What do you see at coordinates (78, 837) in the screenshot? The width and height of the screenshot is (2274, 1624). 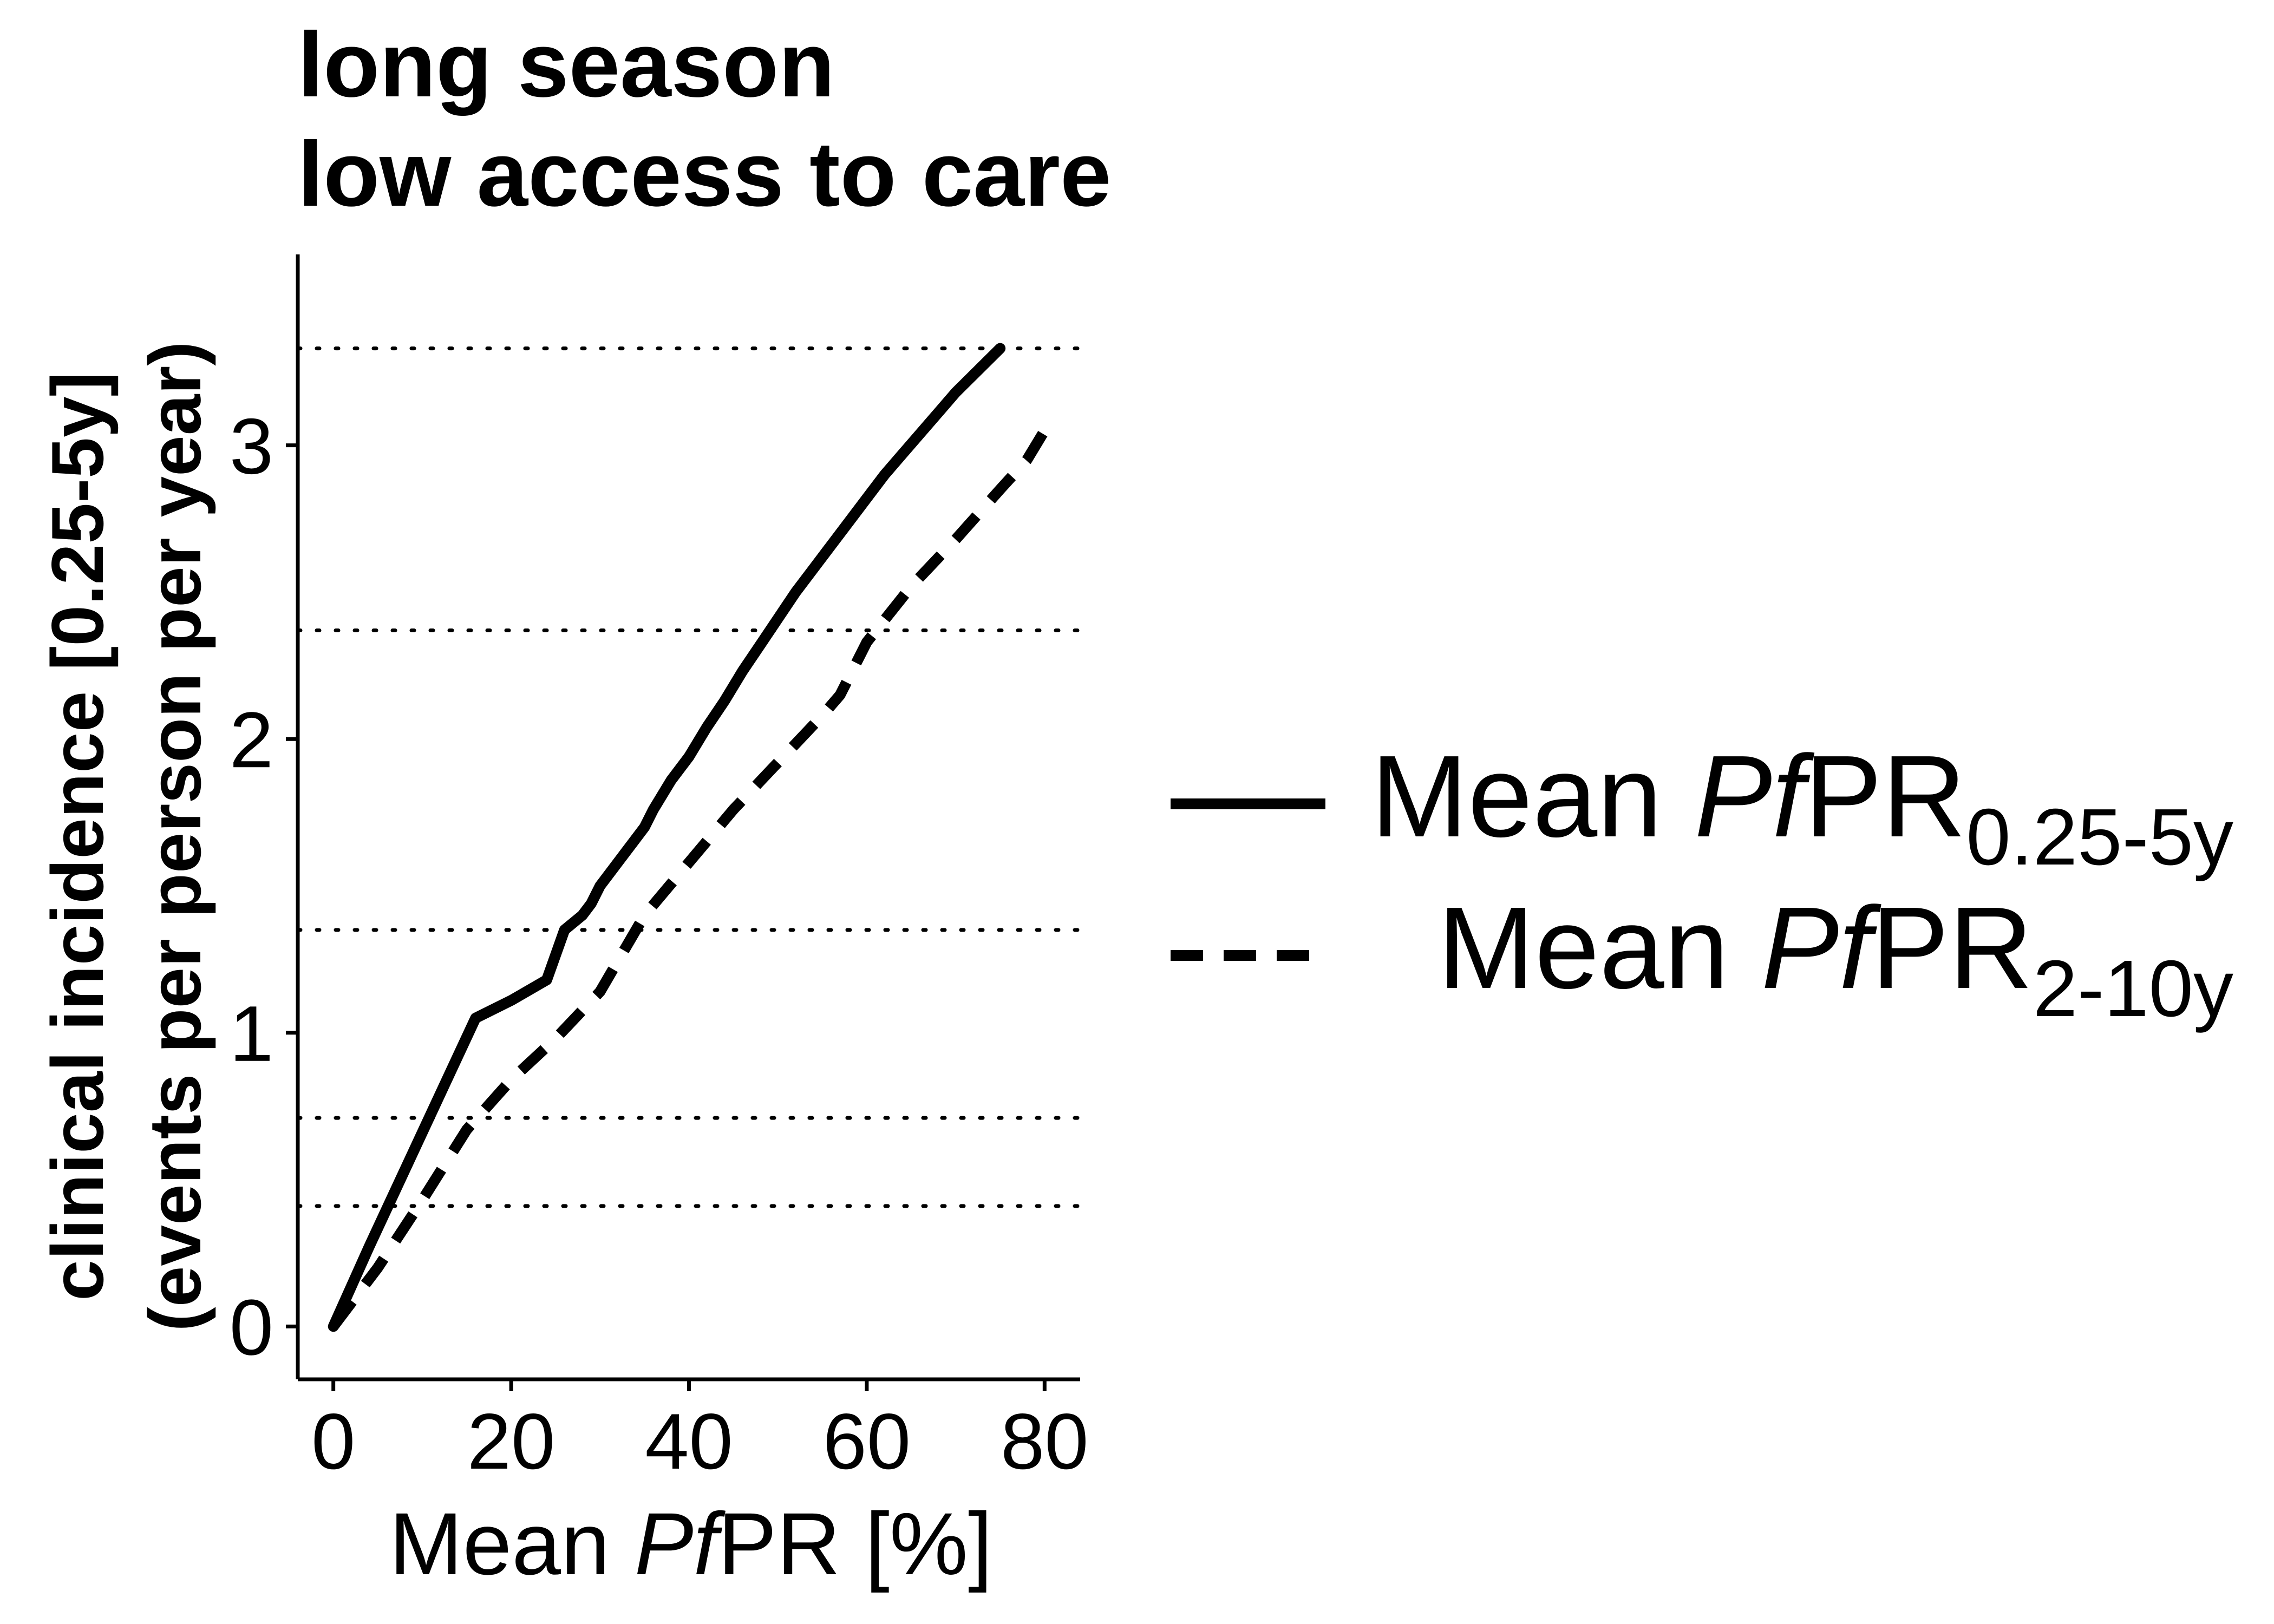 I see `y-axis-label-line-1: clinical incidence [0.25-5y]` at bounding box center [78, 837].